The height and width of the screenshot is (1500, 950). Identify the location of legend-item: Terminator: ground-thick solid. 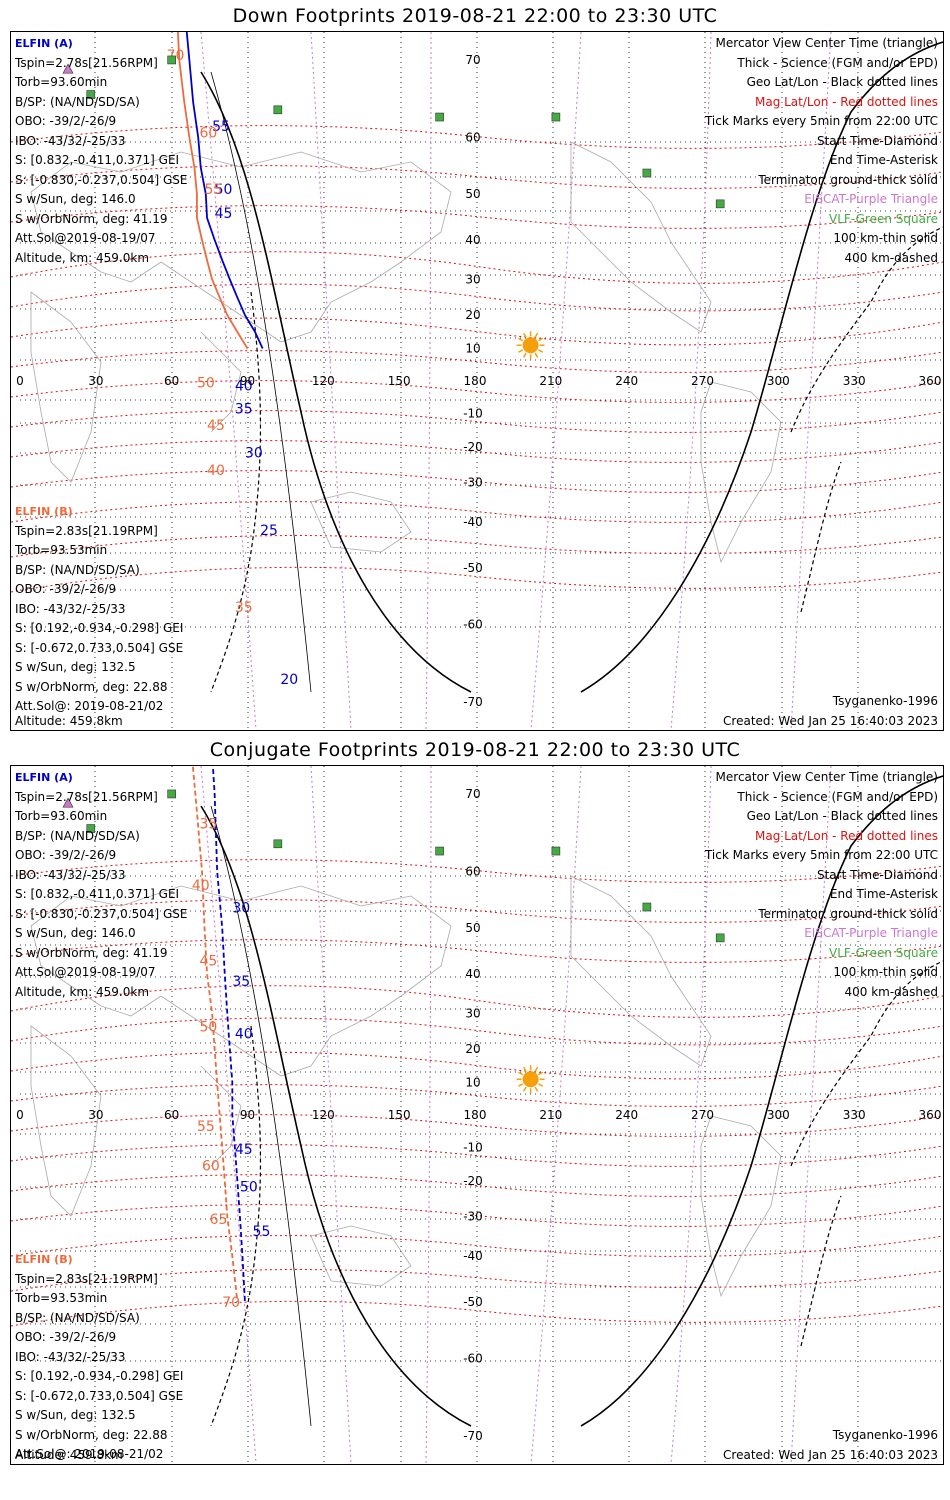
(848, 913).